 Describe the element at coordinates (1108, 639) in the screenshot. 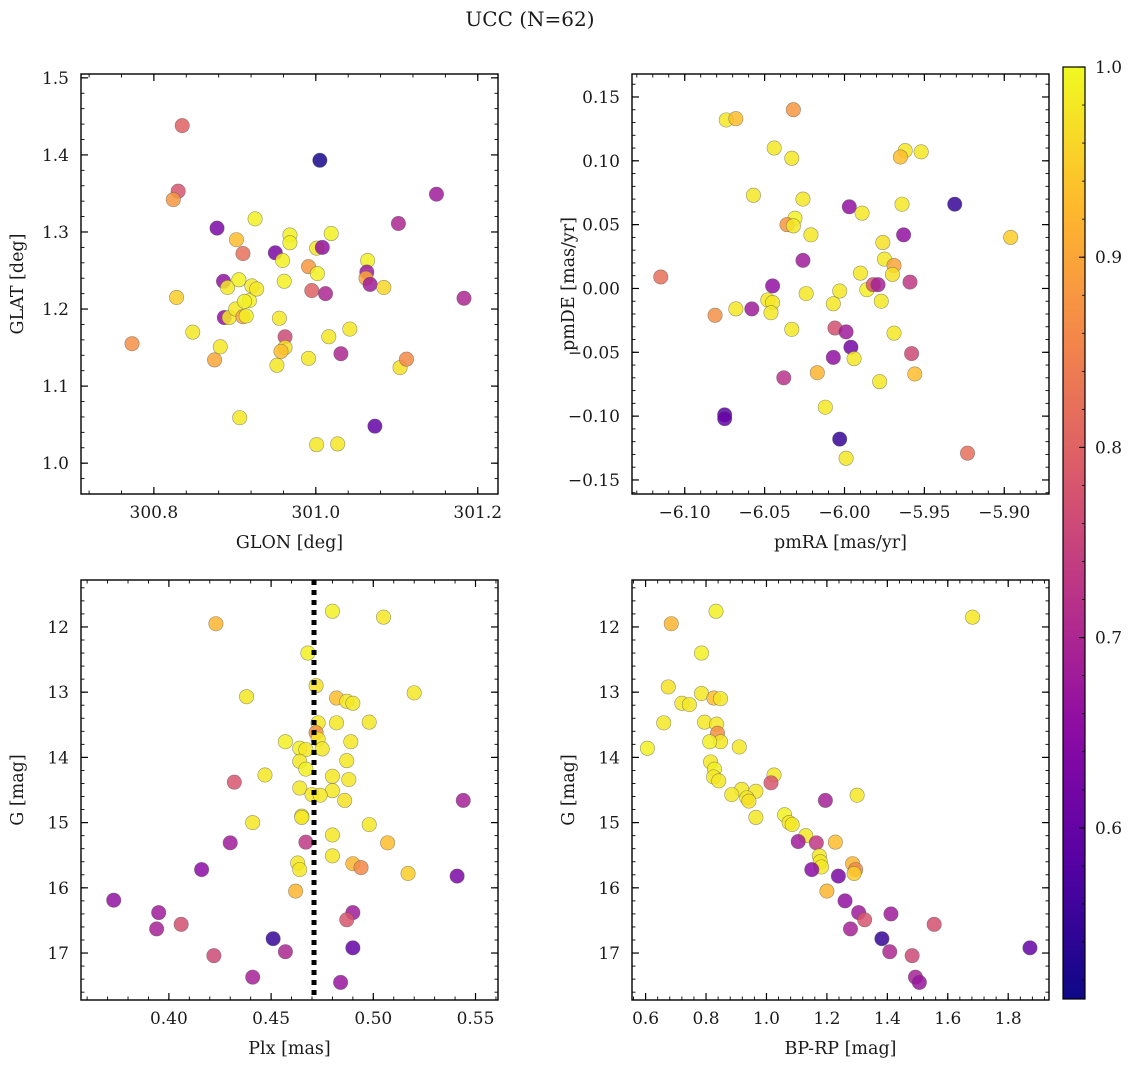

I see `colorbar-tick-label: 0.7` at that location.